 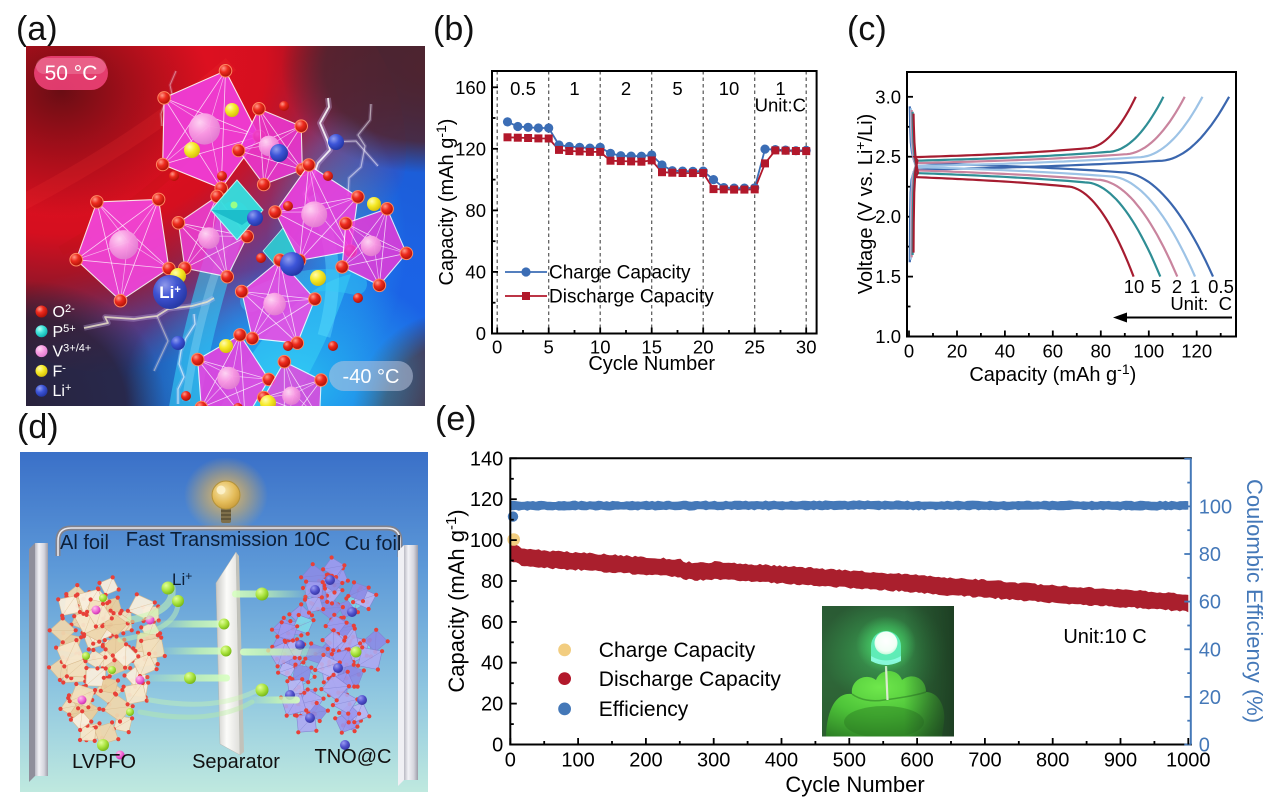 What do you see at coordinates (456, 419) in the screenshot?
I see `svg-text: (e)` at bounding box center [456, 419].